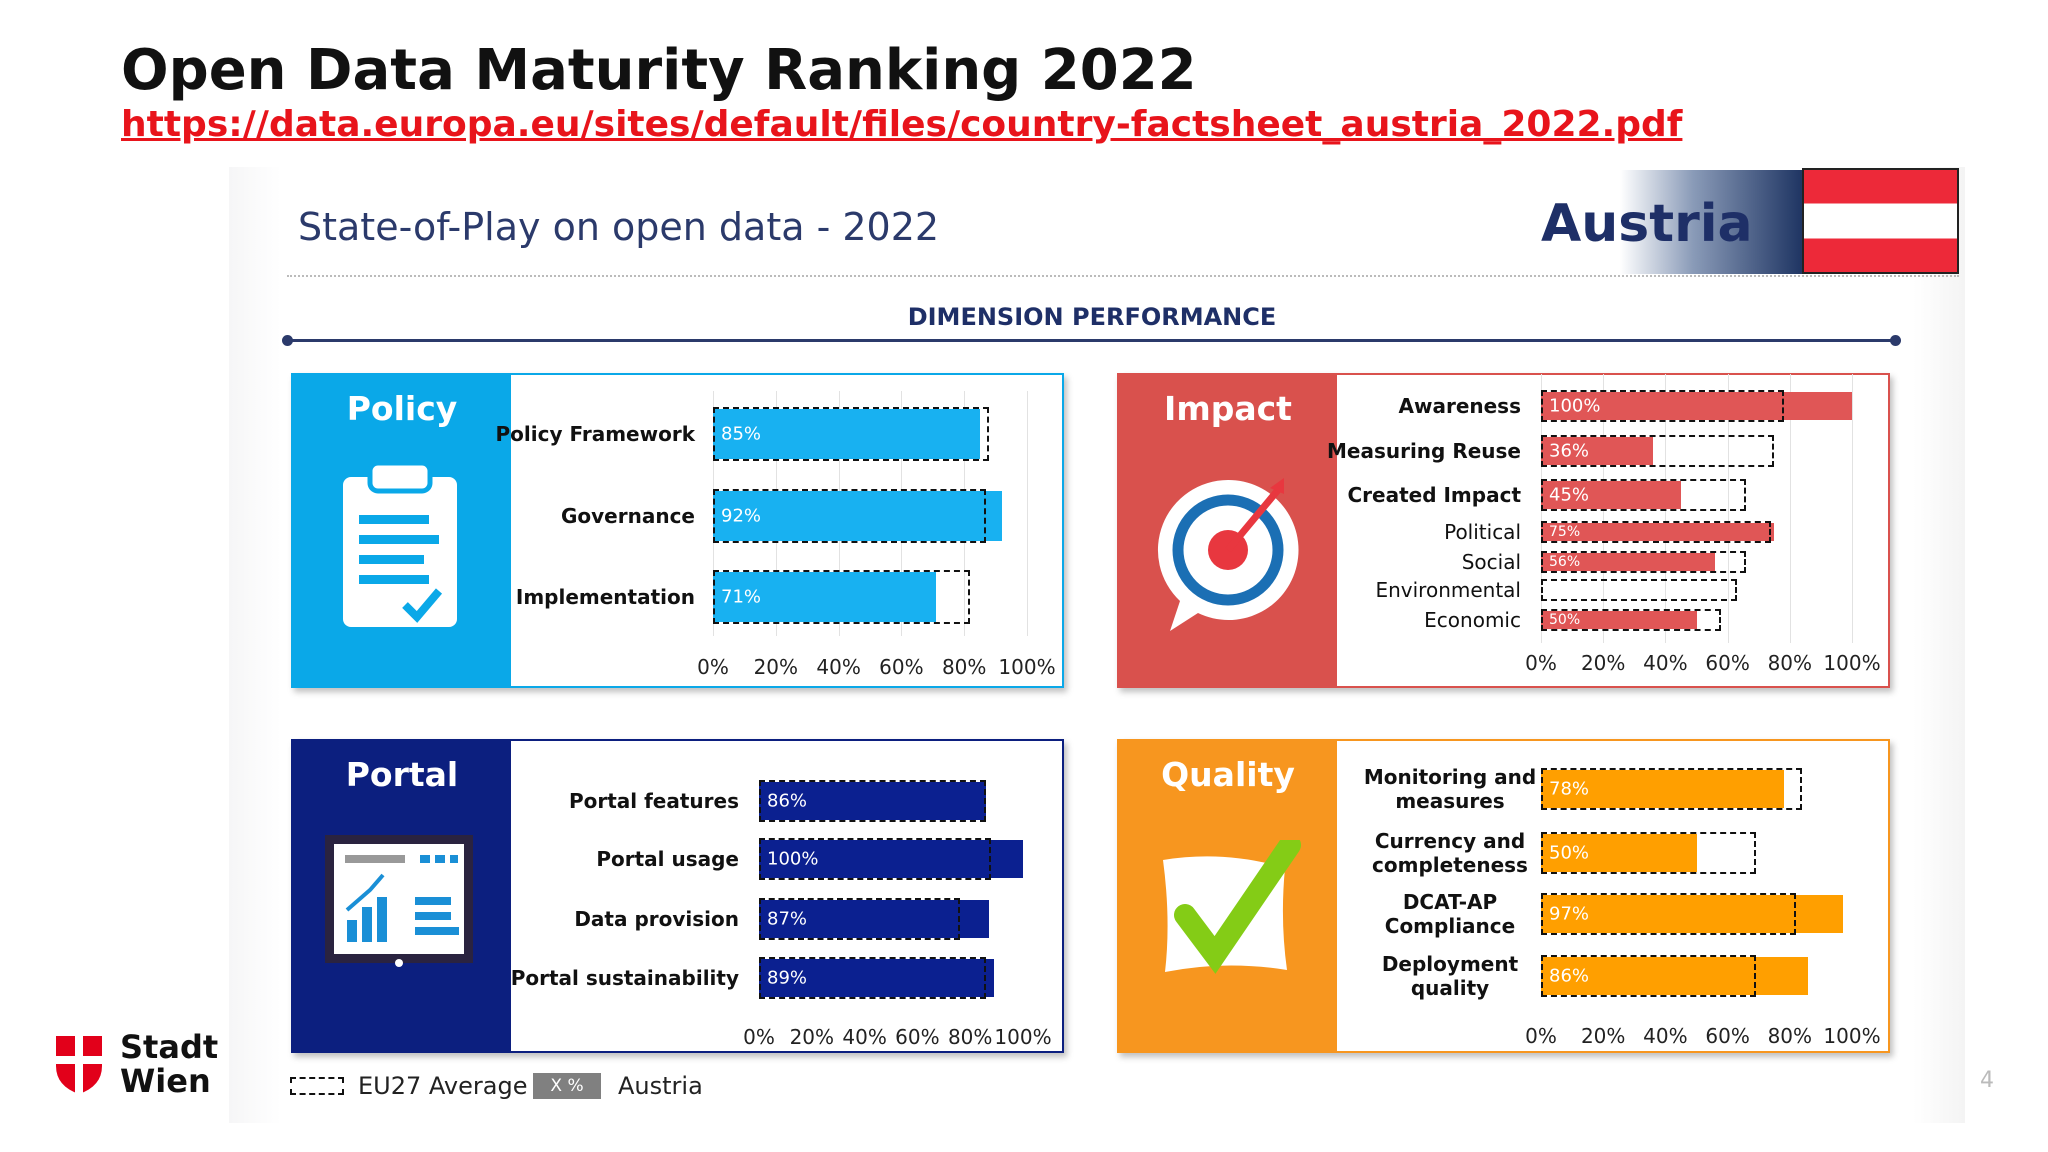  I want to click on value-label: 45%, so click(1569, 495).